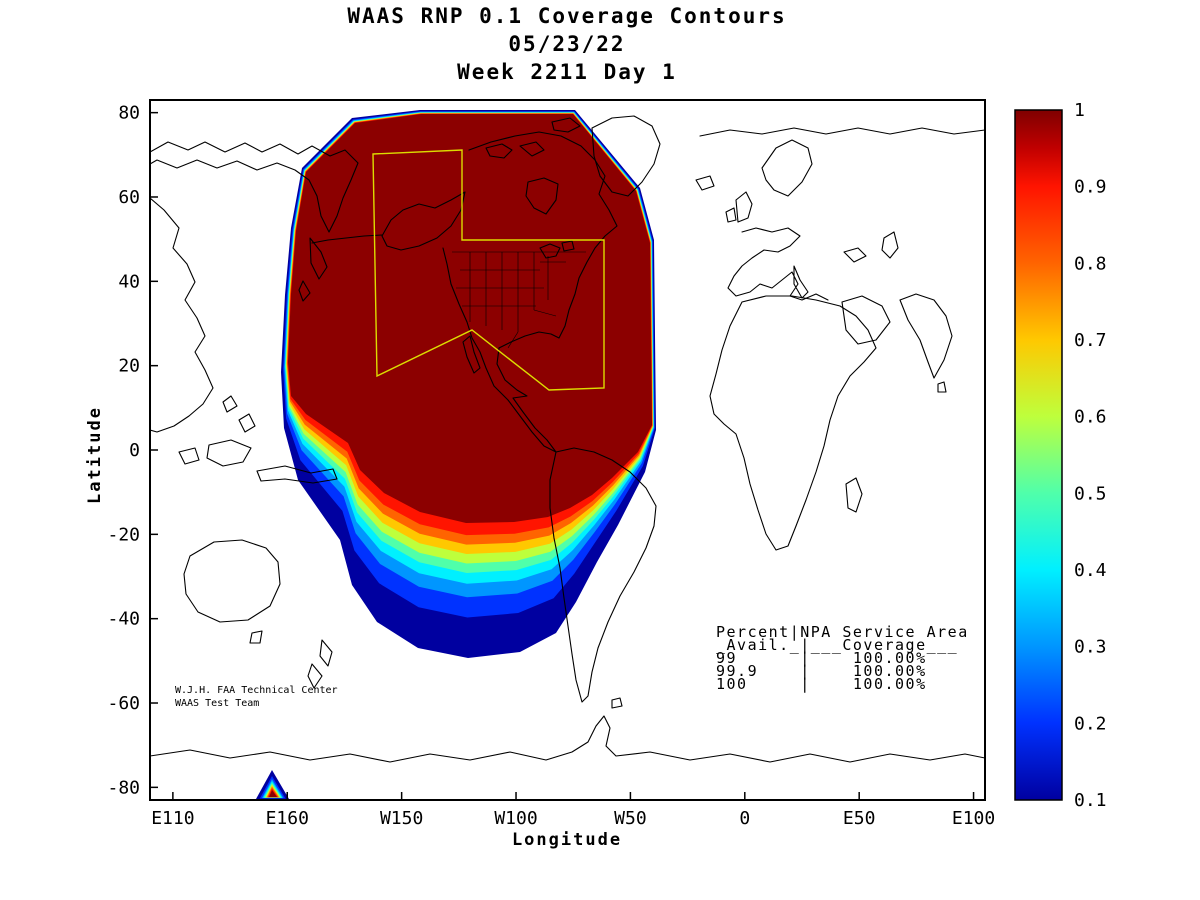 The image size is (1200, 900). Describe the element at coordinates (744, 818) in the screenshot. I see `x-tick-label: 0` at that location.